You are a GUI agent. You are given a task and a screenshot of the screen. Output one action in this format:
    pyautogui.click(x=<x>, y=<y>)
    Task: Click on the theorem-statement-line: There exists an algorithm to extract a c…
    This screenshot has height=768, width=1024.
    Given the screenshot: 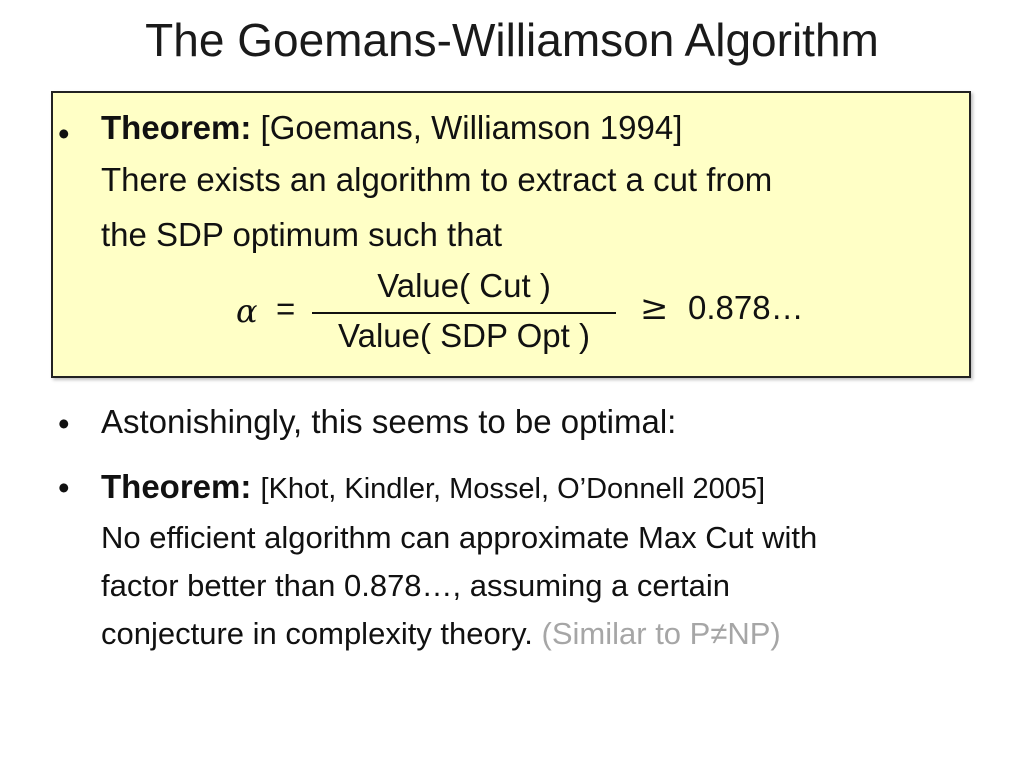 What is the action you would take?
    pyautogui.click(x=437, y=179)
    